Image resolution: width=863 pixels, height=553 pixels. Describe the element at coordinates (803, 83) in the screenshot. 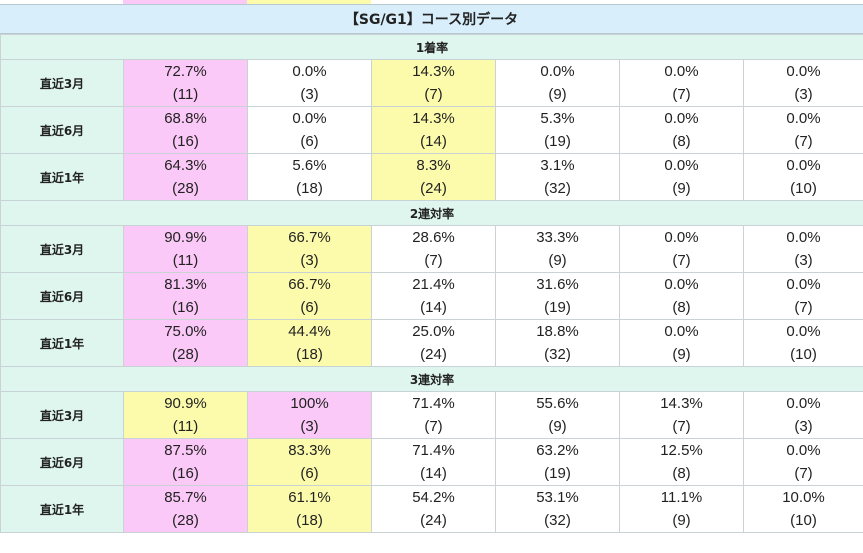

I see `stat-cell-course-6: 0.0% (3)` at that location.